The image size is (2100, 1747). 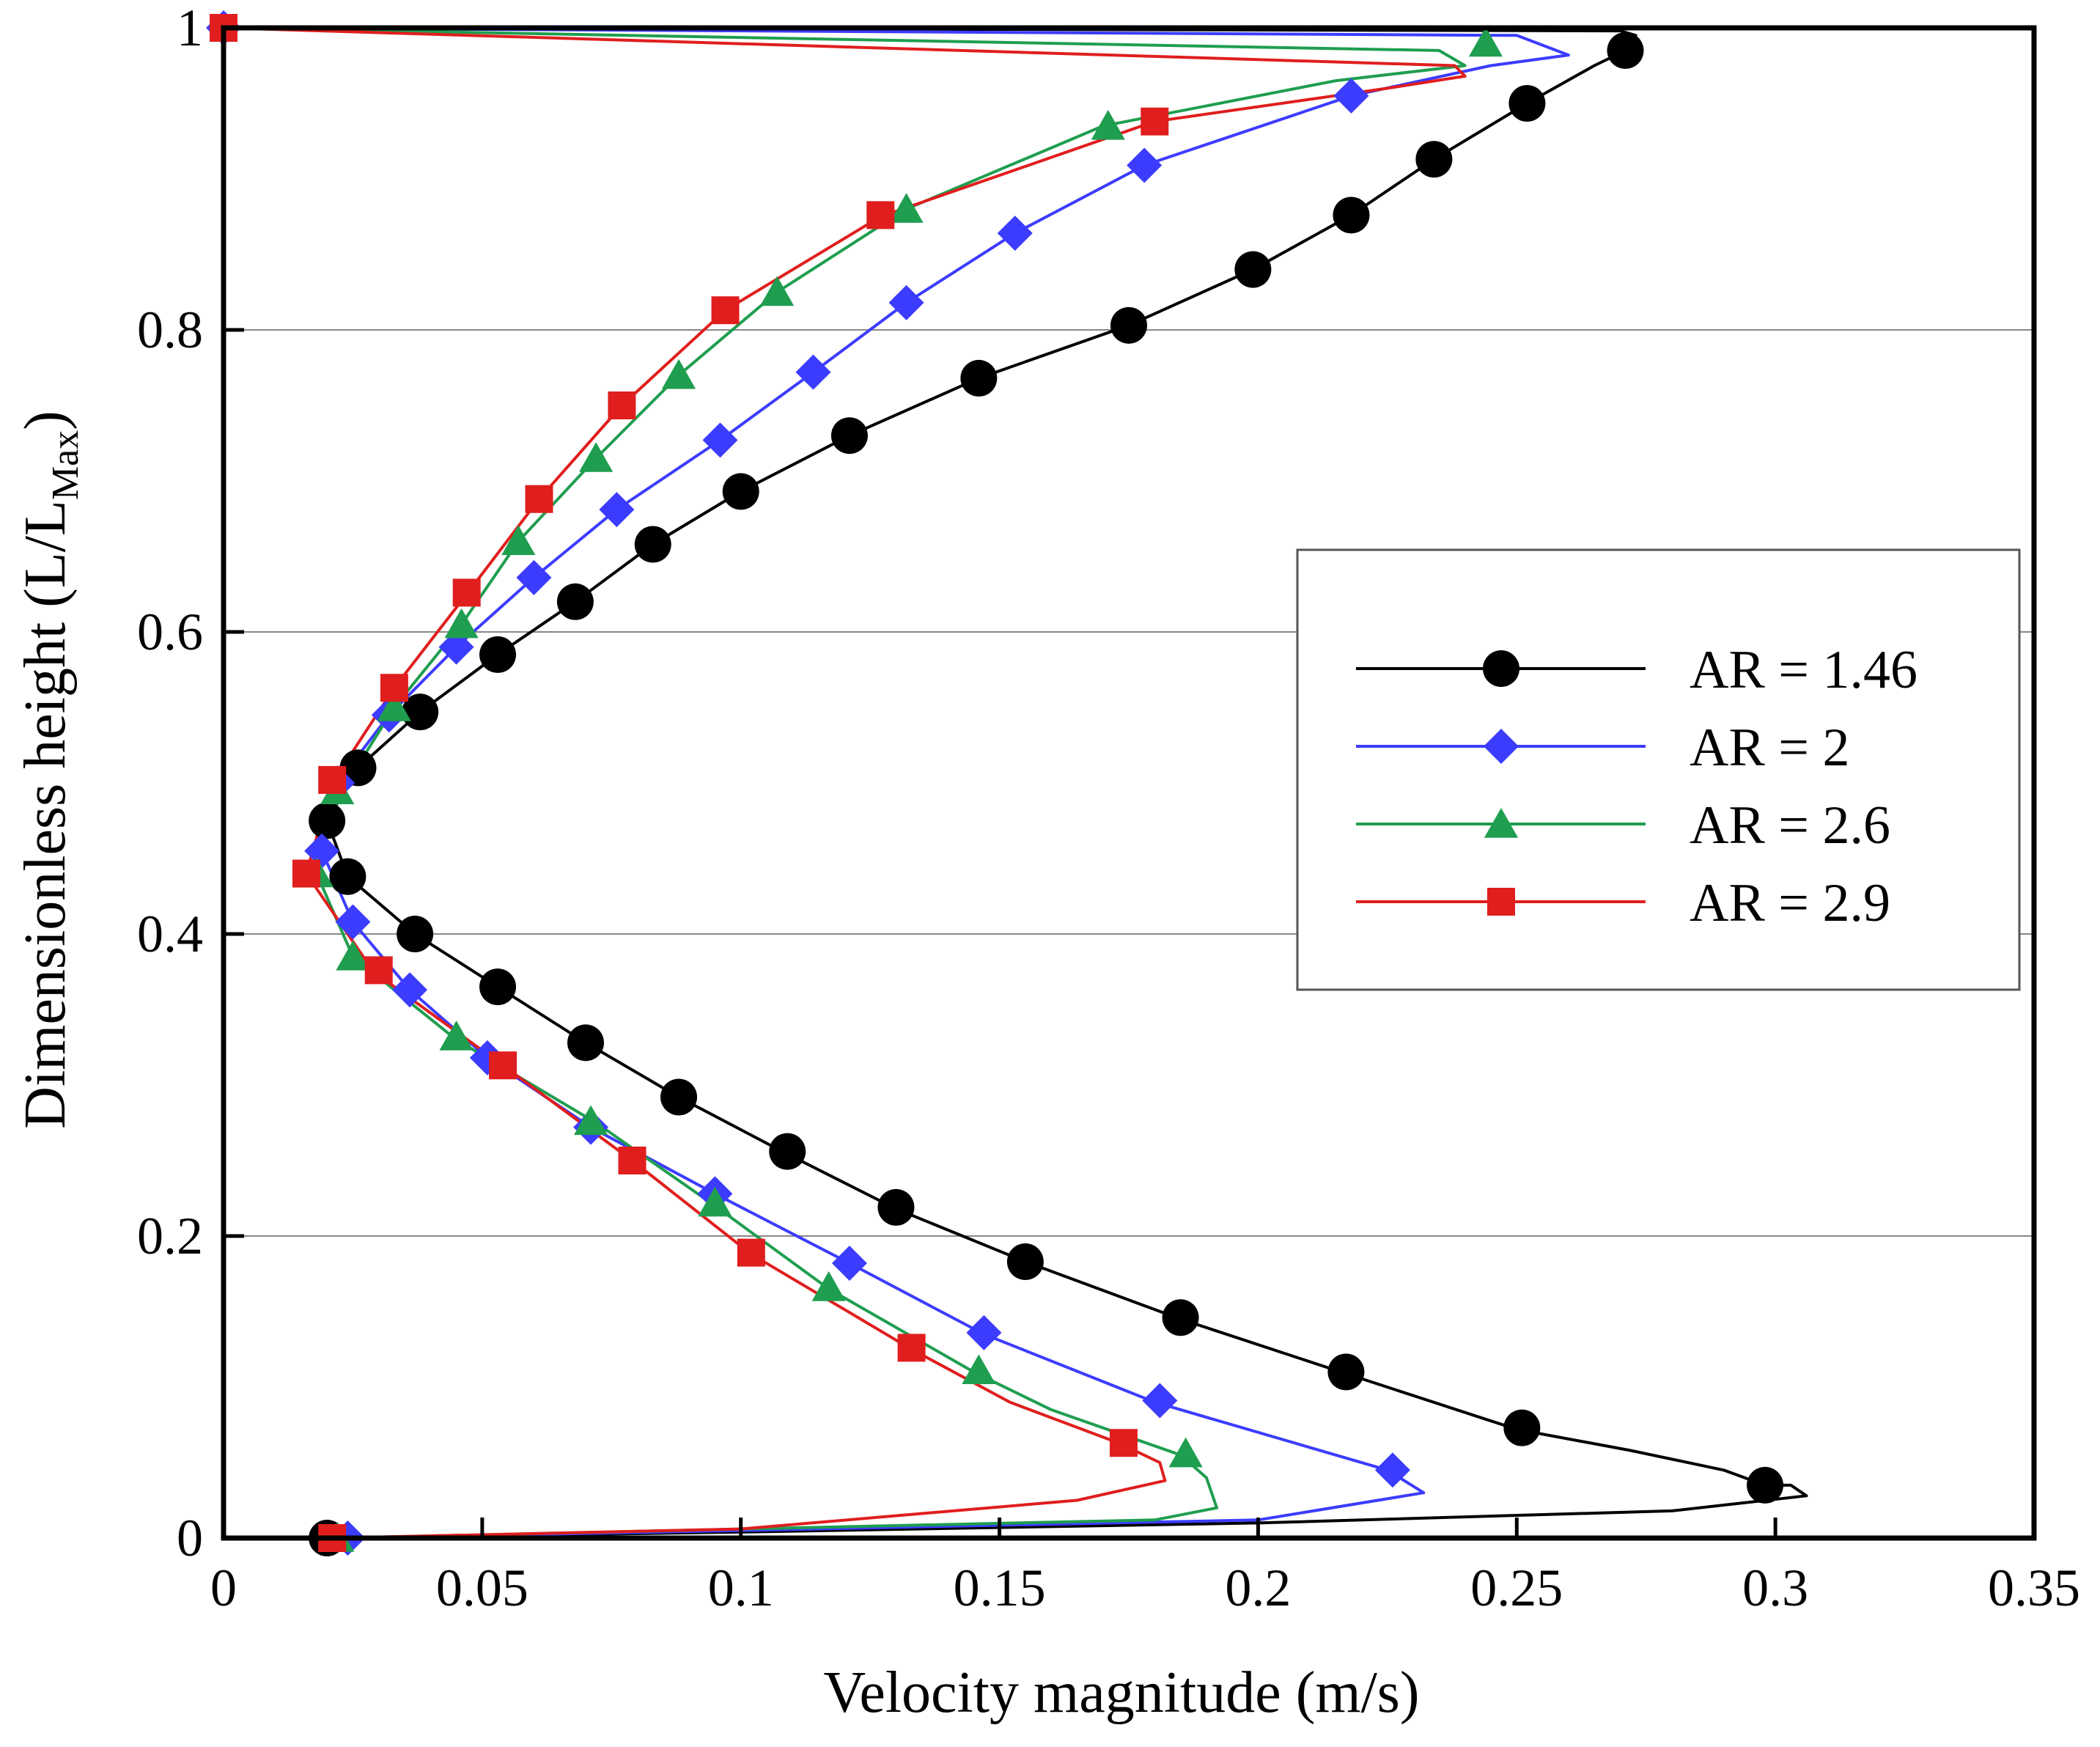 I want to click on x-tick-label-7: 0.35, so click(x=2034, y=1588).